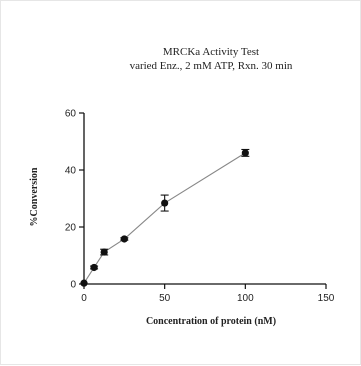  I want to click on x-tick-label: 100, so click(245, 298).